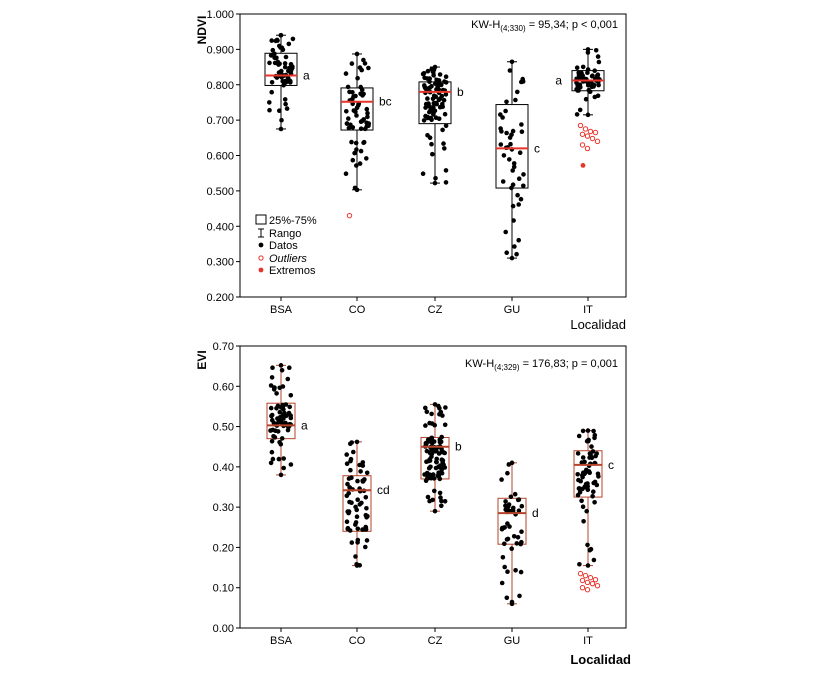 The image size is (825, 679). I want to click on ndvi-legend: 25%-75% Rango Datos Outliers Extremos, so click(286, 245).